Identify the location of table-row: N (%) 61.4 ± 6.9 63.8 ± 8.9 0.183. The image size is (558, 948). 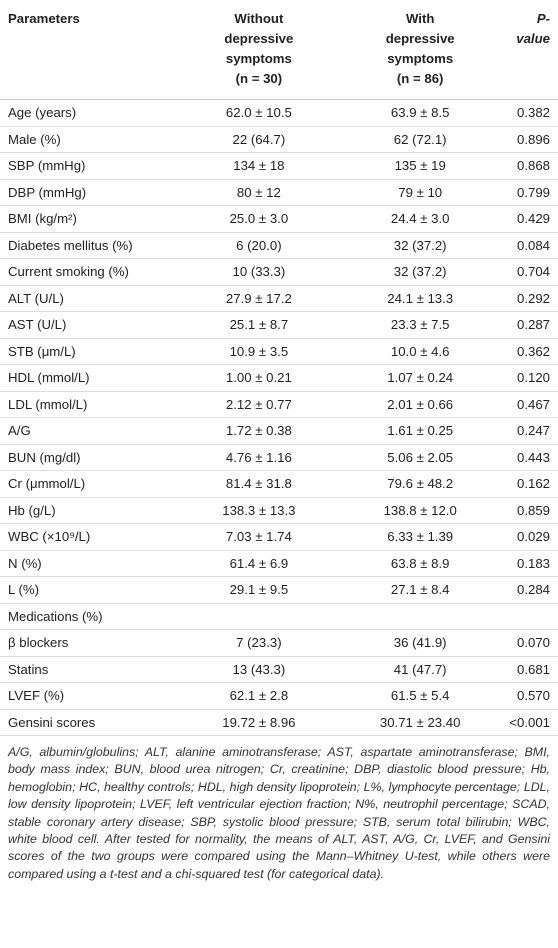
(279, 563).